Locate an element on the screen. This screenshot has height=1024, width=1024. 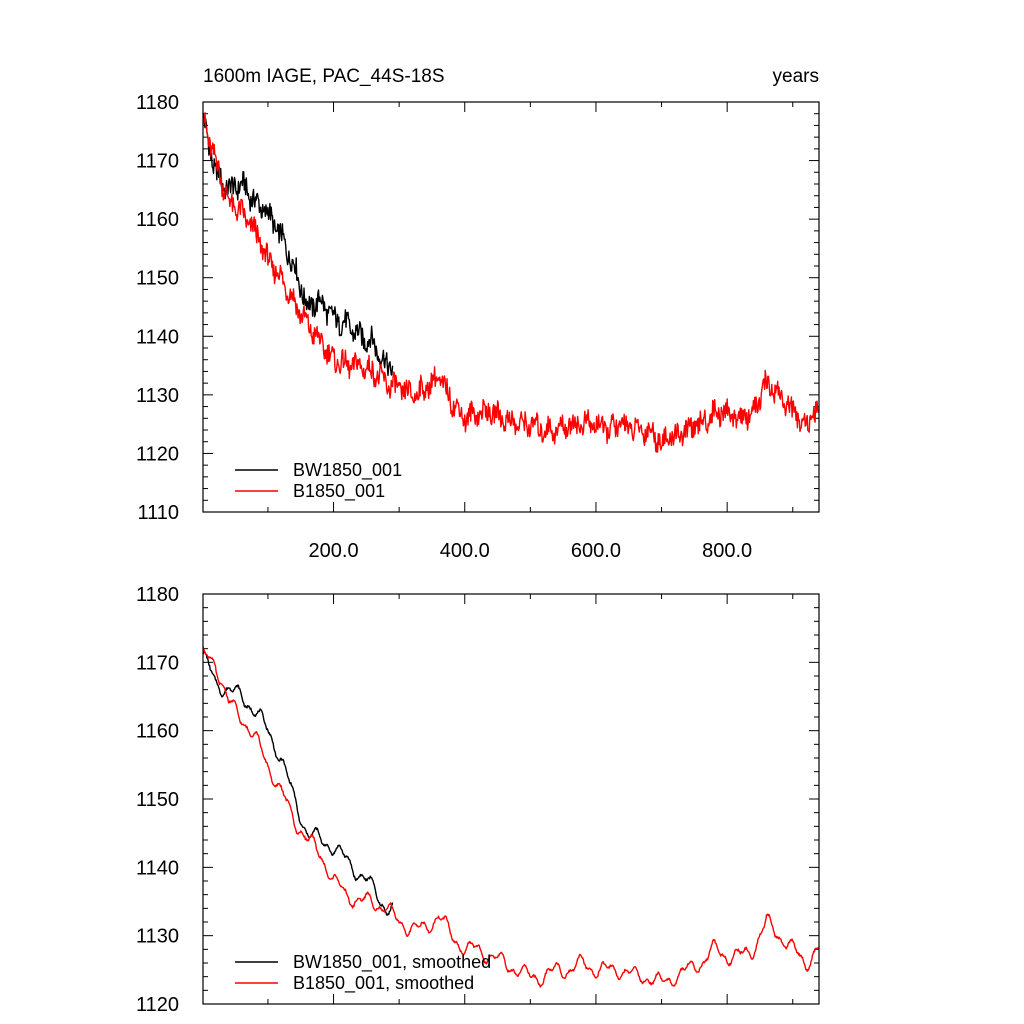
y-tick-labels: 1110 1120 1130 1140 1150 1160 1170 1180 is located at coordinates (157, 308).